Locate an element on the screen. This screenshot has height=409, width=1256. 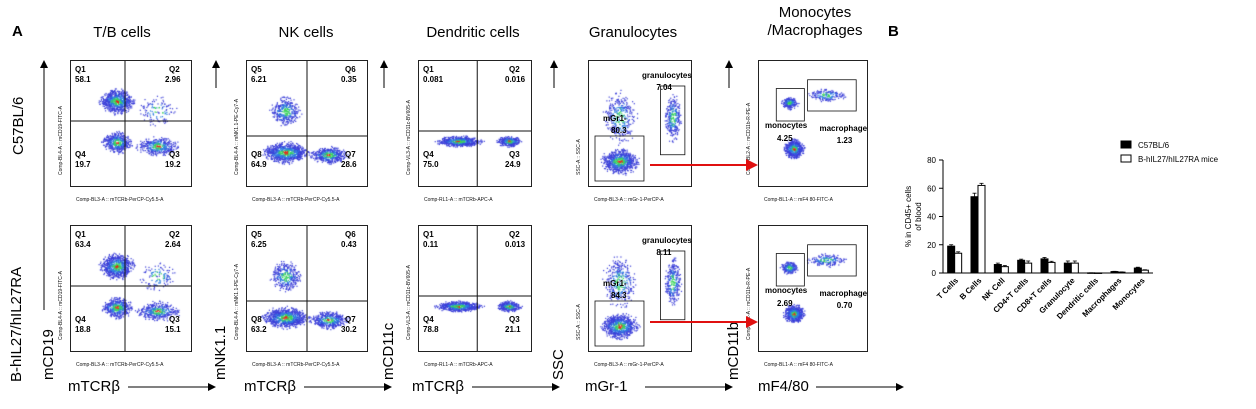
legend-label: B-hIL27/hIL27RA mice is located at coordinates (1178, 159).